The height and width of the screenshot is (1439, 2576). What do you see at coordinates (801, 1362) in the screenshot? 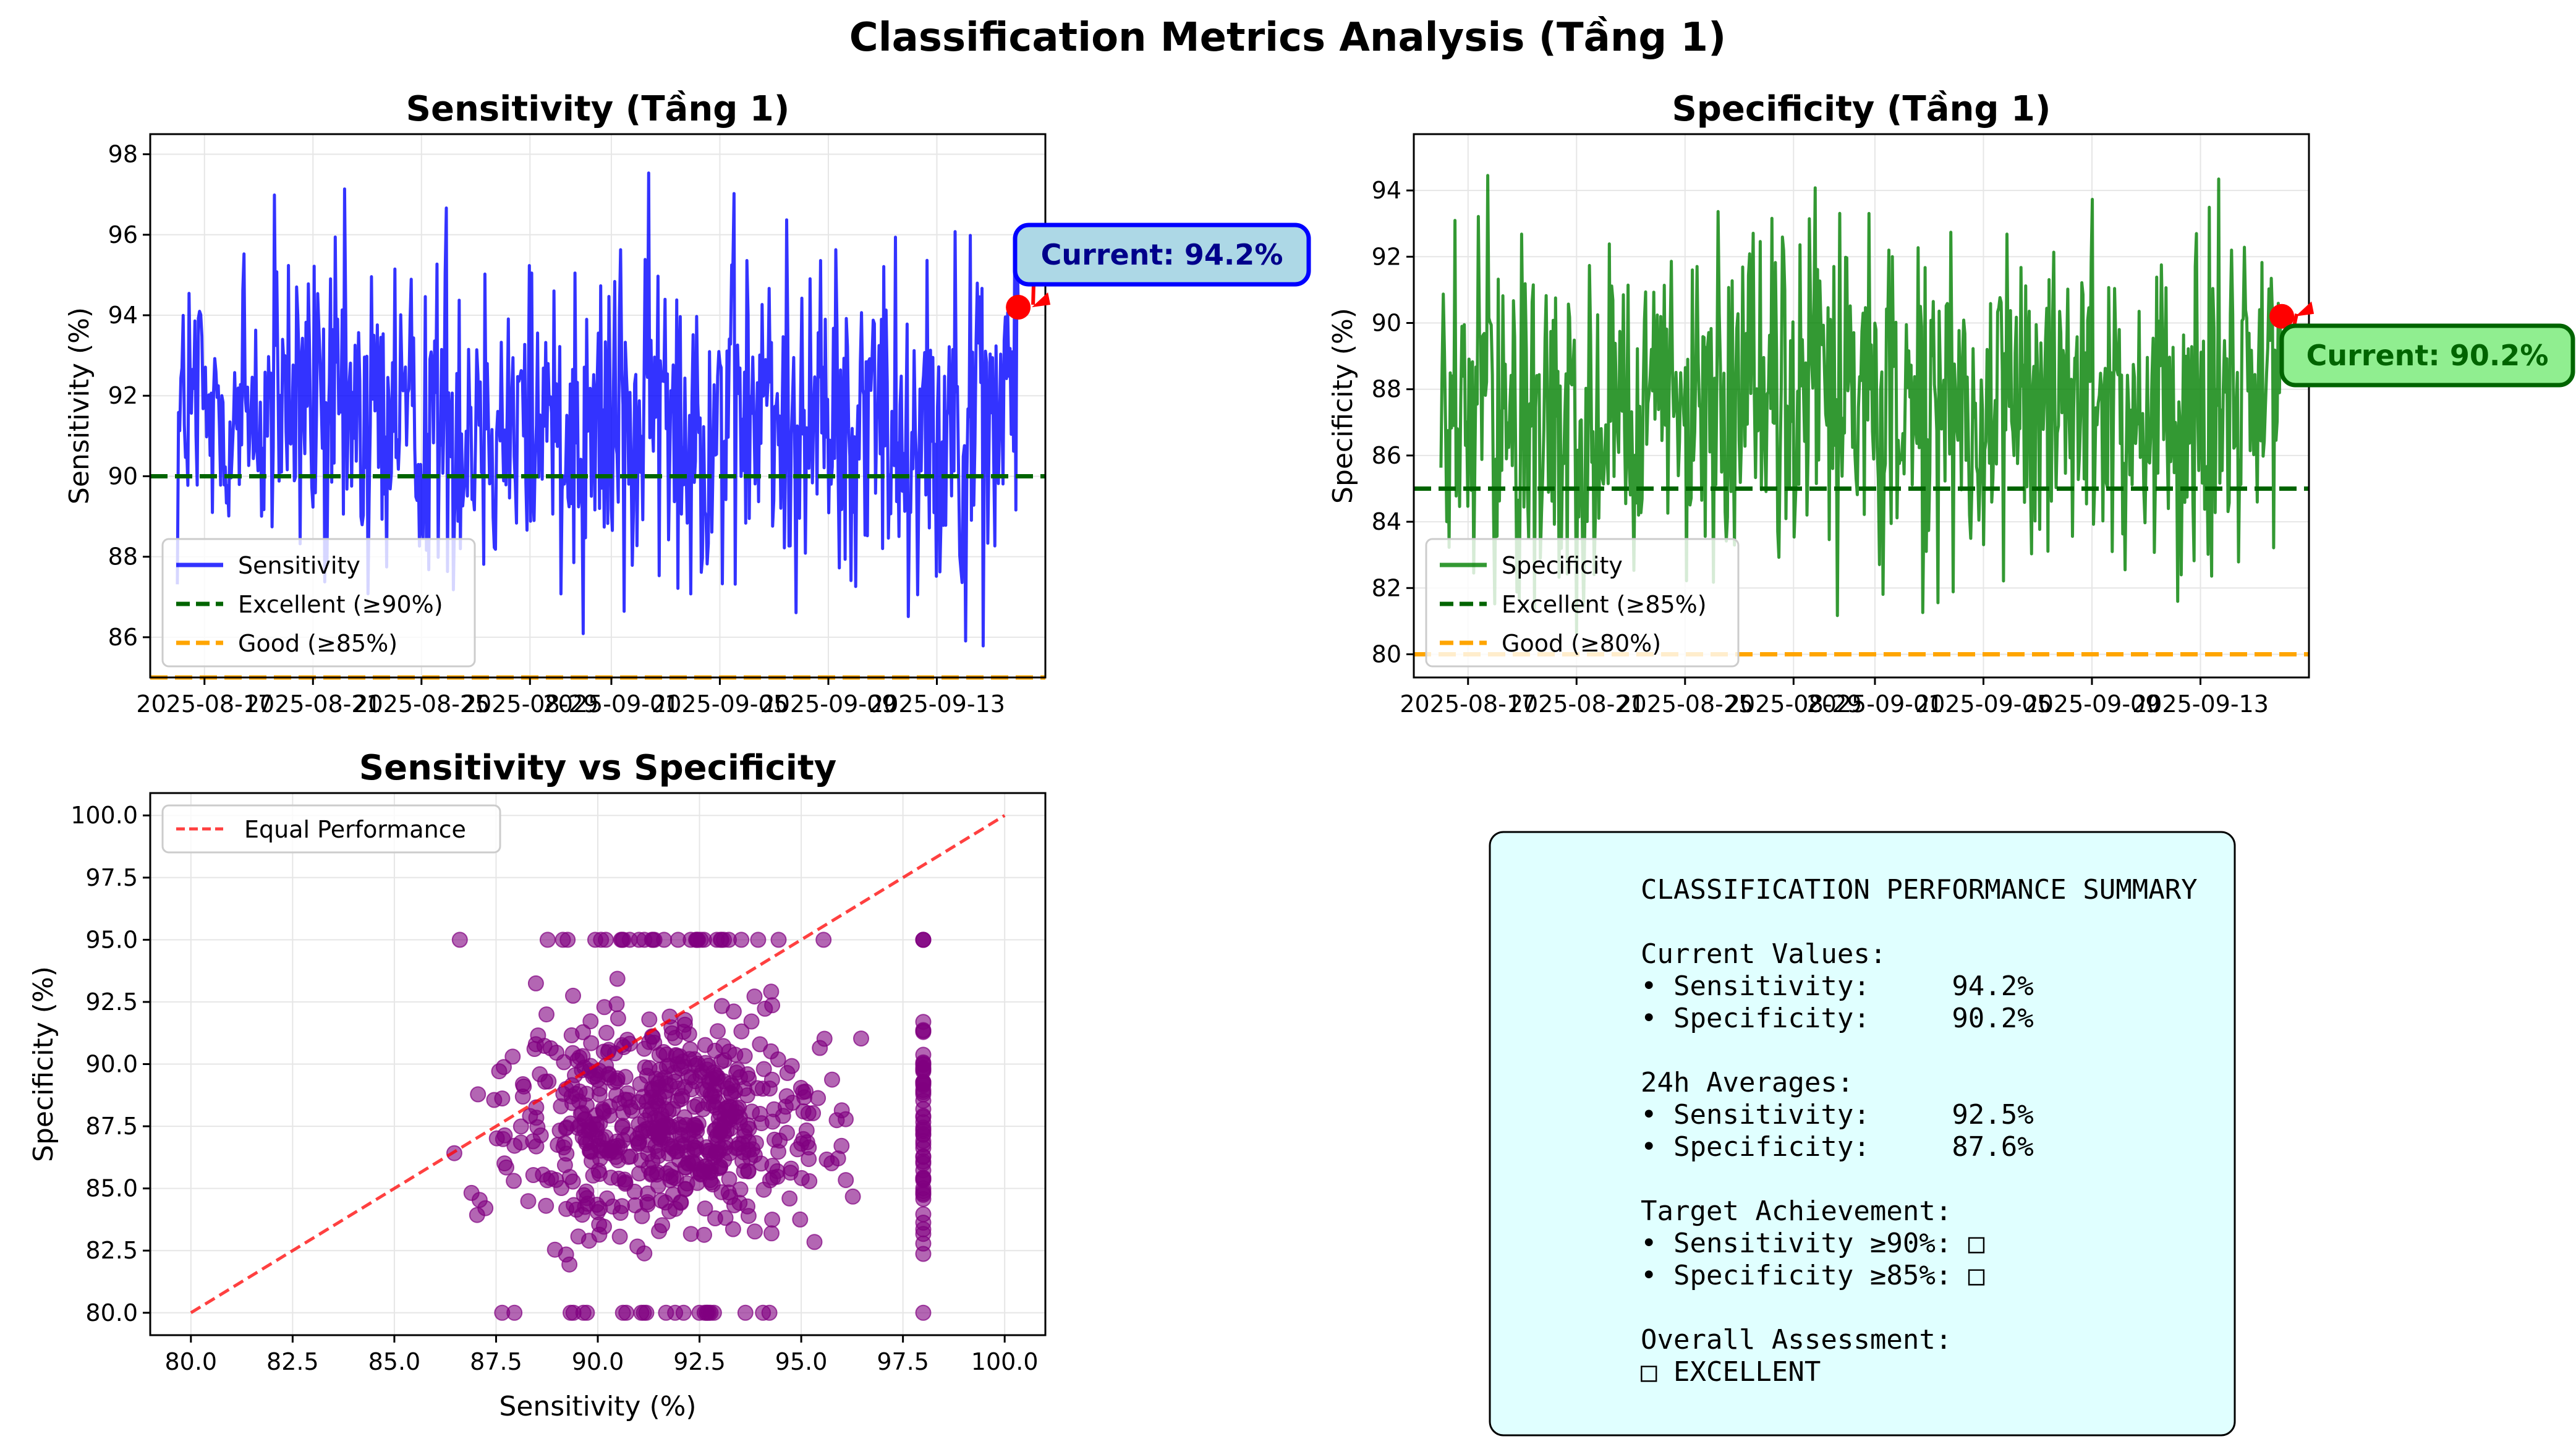
I see `x-tick-label: 95.0` at bounding box center [801, 1362].